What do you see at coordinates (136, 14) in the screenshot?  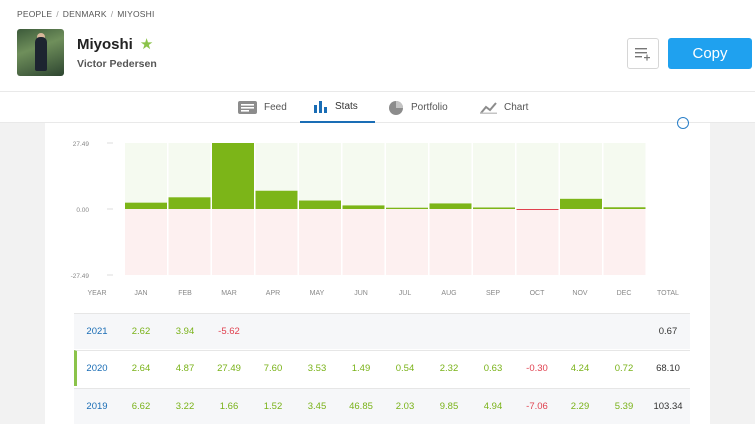 I see `breadcrumb-current: MIYOSHI` at bounding box center [136, 14].